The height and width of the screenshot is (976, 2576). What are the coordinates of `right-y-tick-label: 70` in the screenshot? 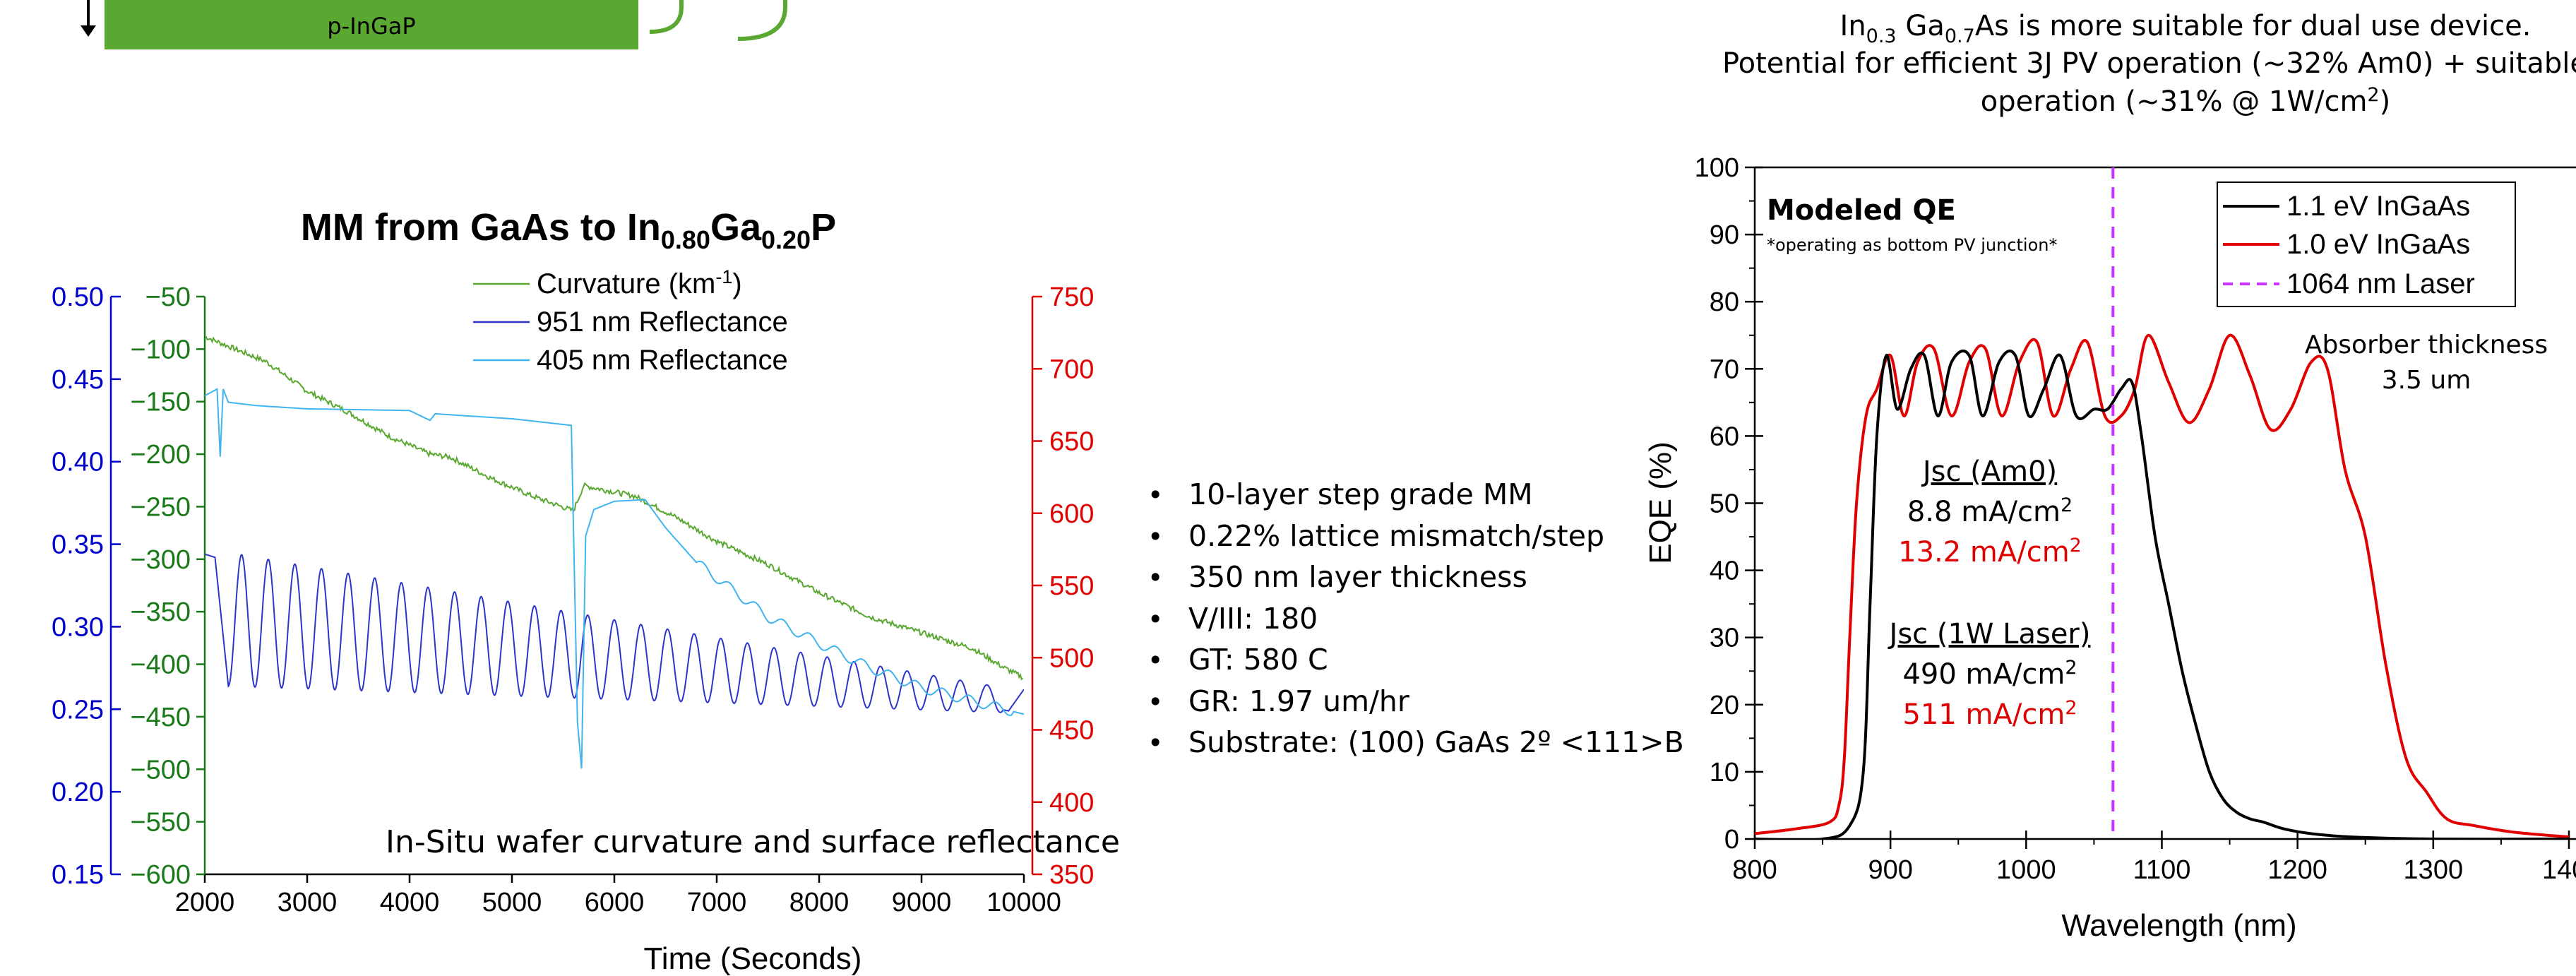 It's located at (1724, 369).